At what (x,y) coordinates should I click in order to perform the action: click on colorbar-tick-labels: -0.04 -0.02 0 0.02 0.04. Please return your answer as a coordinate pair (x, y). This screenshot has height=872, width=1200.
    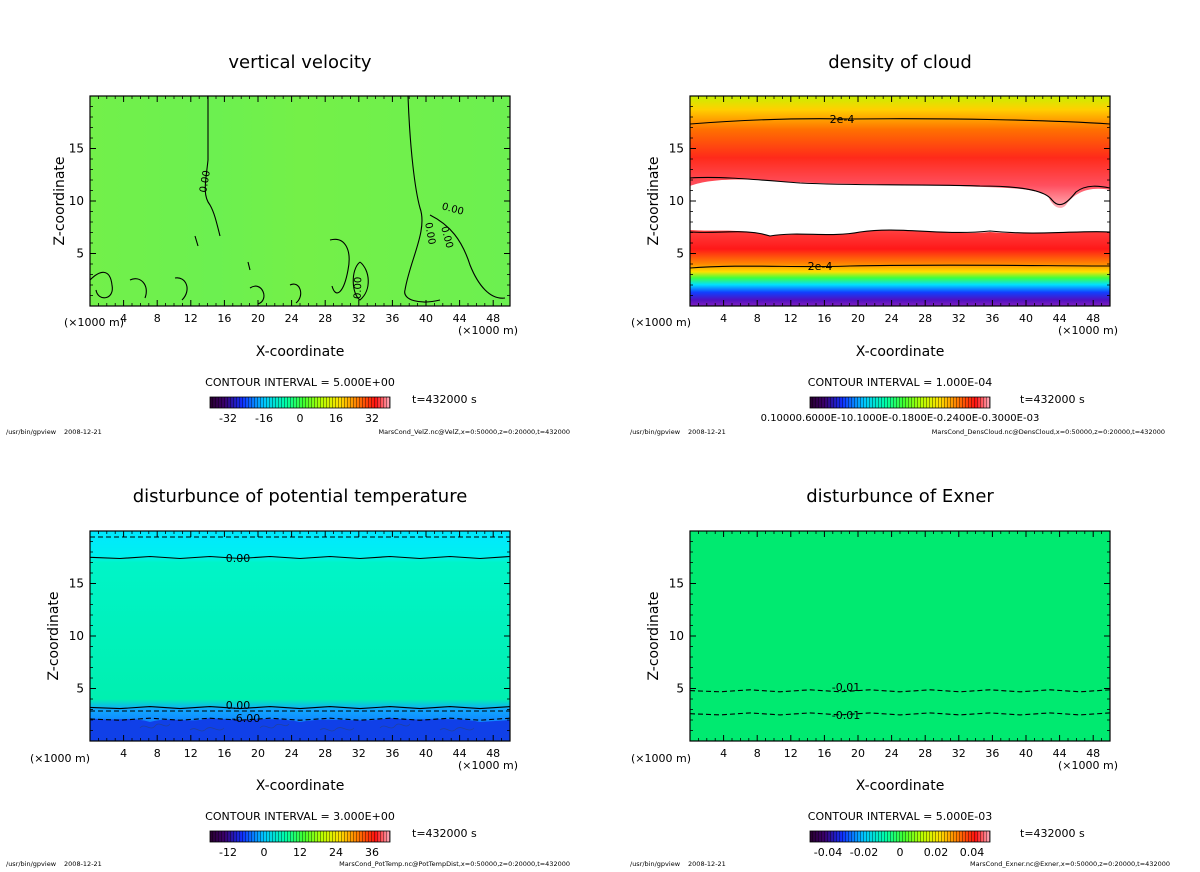
    Looking at the image, I should click on (899, 852).